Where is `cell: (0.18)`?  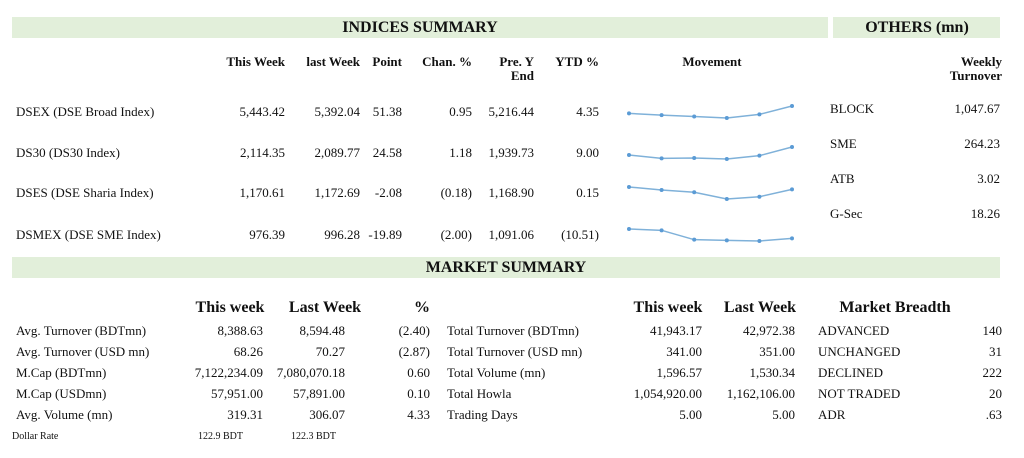 cell: (0.18) is located at coordinates (456, 192).